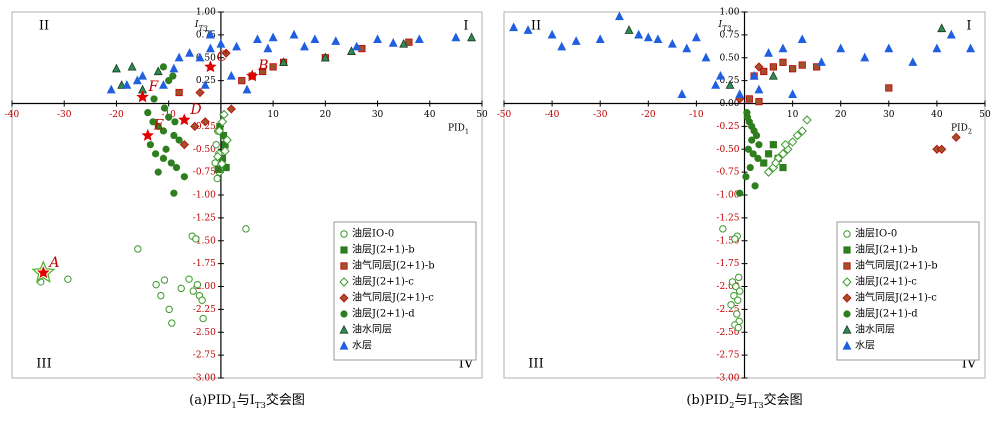 Image resolution: width=1000 pixels, height=421 pixels. What do you see at coordinates (727, 28) in the screenshot?
I see `text-part: T3` at bounding box center [727, 28].